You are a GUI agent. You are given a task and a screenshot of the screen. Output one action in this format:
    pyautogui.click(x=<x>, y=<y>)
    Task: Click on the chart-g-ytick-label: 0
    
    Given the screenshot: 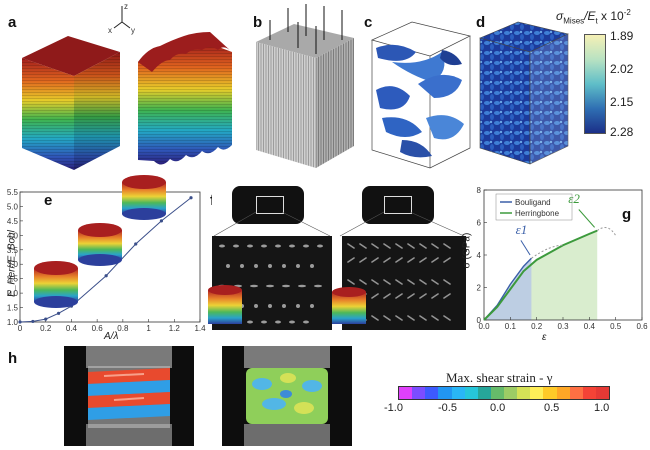 What is the action you would take?
    pyautogui.click(x=479, y=320)
    